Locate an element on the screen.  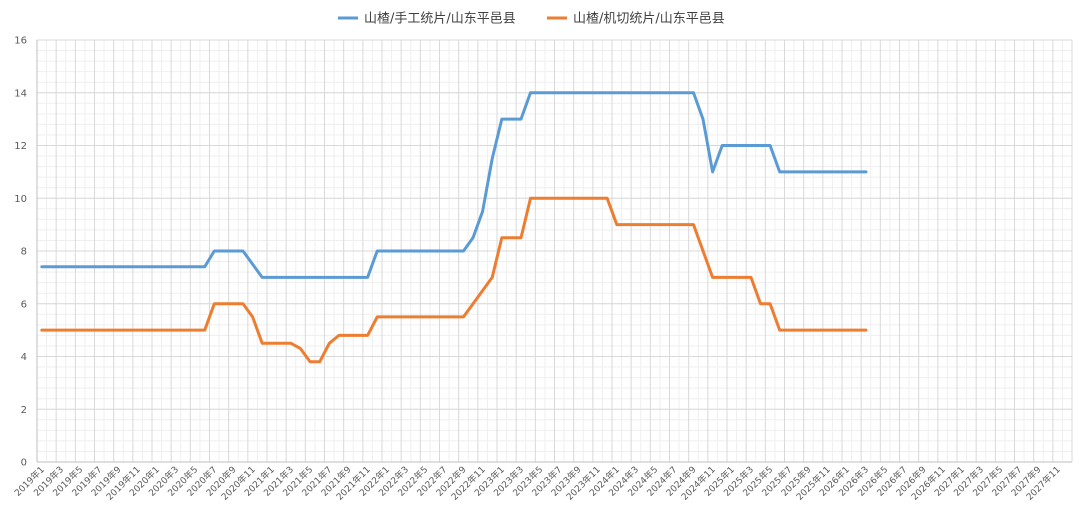
y-tick-label: 12 is located at coordinates (20, 146).